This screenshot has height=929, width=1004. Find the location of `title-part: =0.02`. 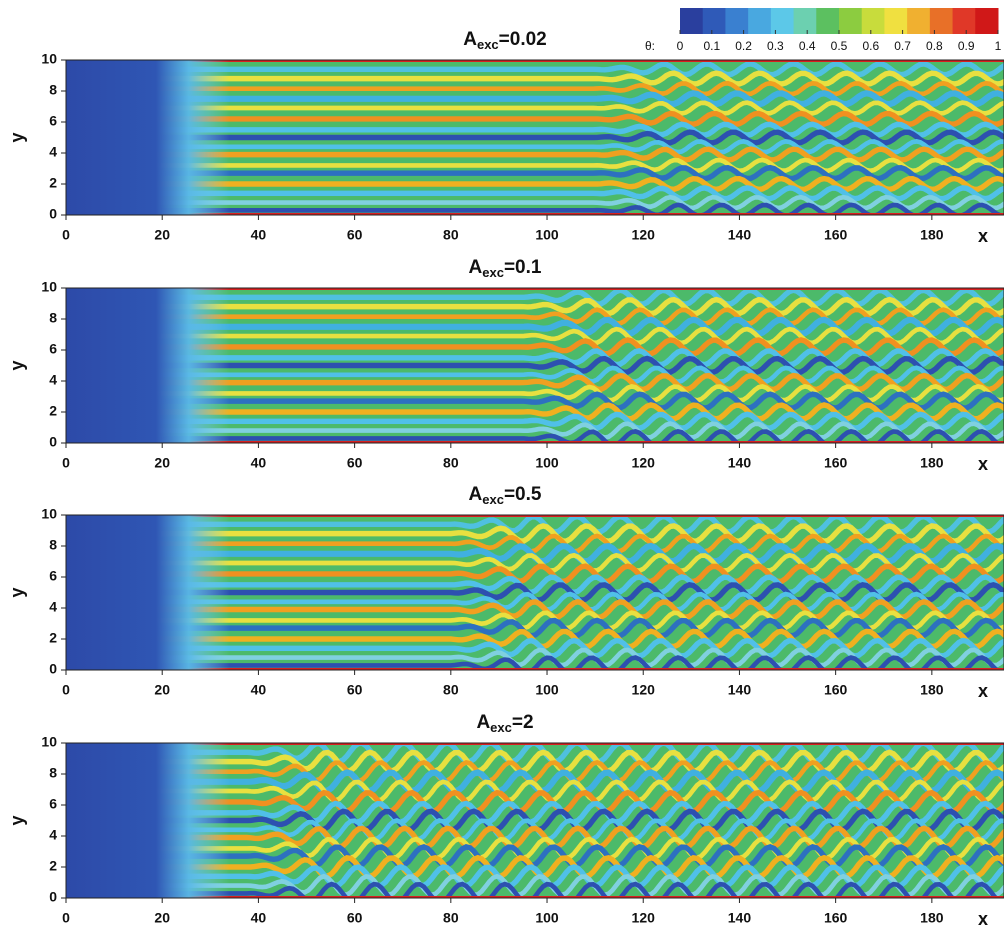

title-part: =0.02 is located at coordinates (523, 39).